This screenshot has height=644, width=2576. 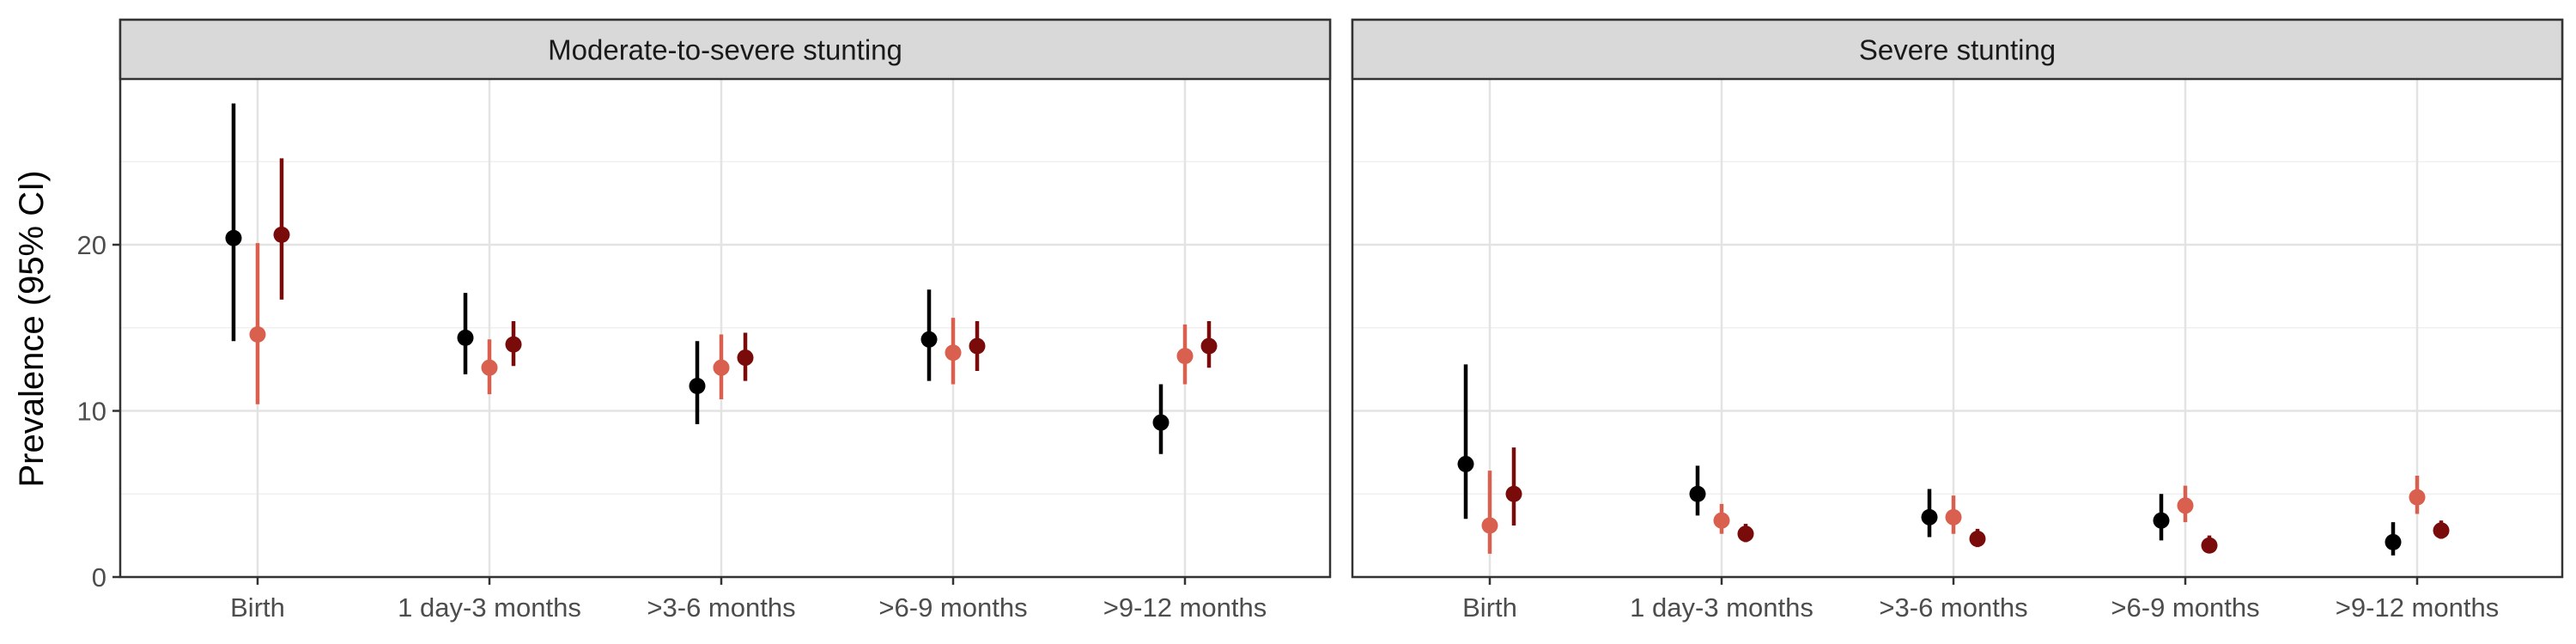 I want to click on panel-title: Severe stunting, so click(x=1958, y=50).